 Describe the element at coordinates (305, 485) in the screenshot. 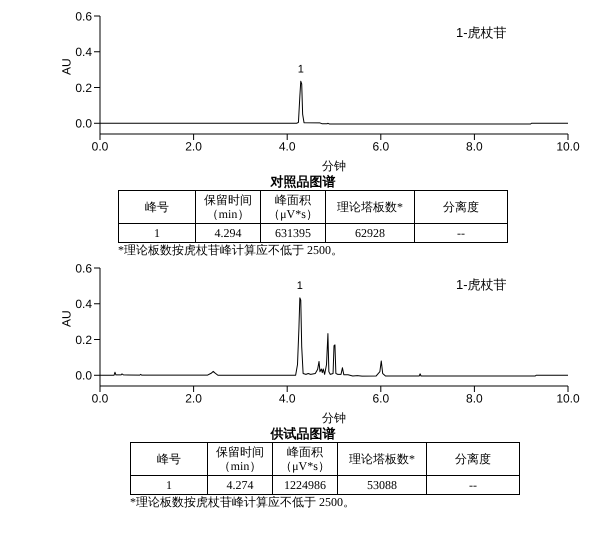

I see `text: 1224986` at that location.